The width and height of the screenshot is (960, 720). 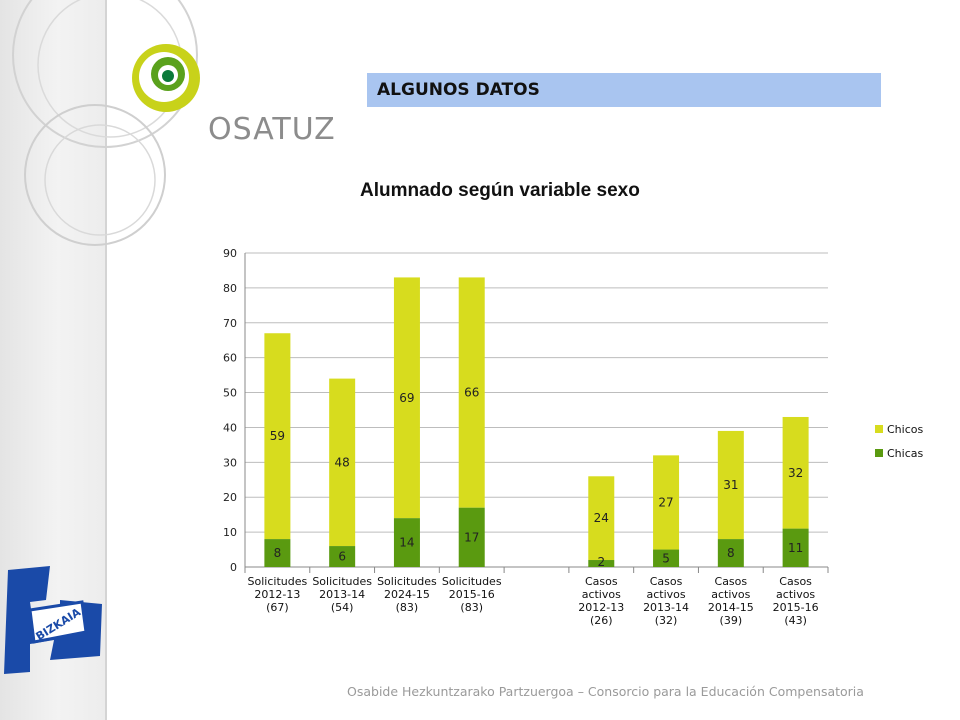 What do you see at coordinates (230, 532) in the screenshot?
I see `y-tick-label: 10` at bounding box center [230, 532].